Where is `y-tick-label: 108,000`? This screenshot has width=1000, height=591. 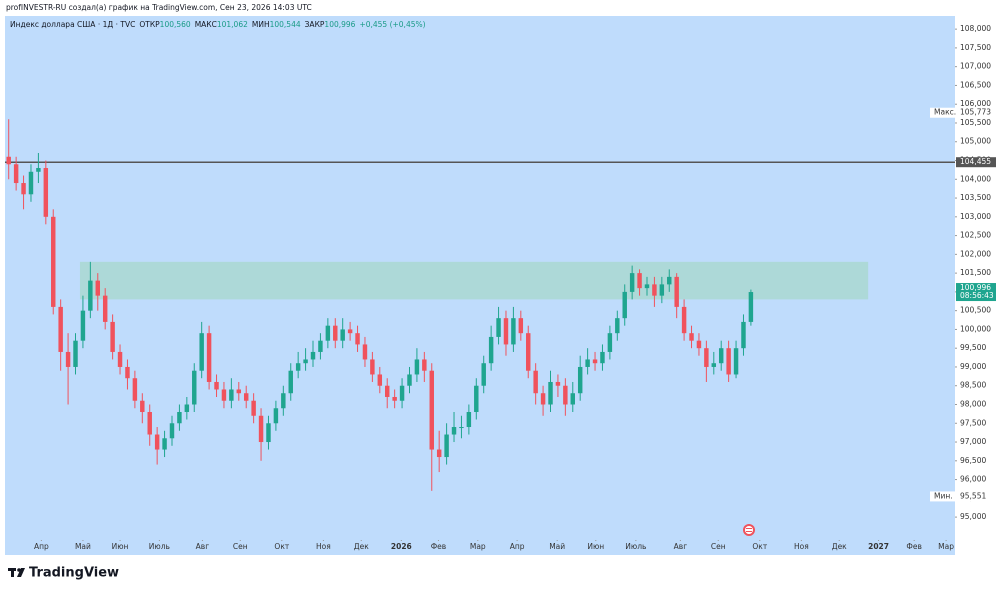 y-tick-label: 108,000 is located at coordinates (975, 28).